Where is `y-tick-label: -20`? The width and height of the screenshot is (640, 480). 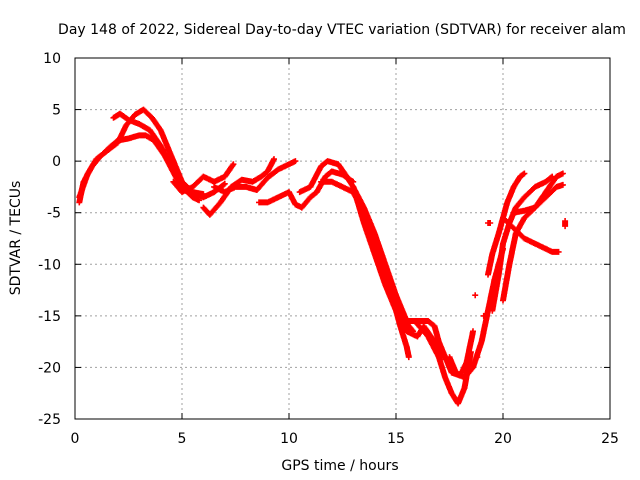
y-tick-label: -20 is located at coordinates (49, 368).